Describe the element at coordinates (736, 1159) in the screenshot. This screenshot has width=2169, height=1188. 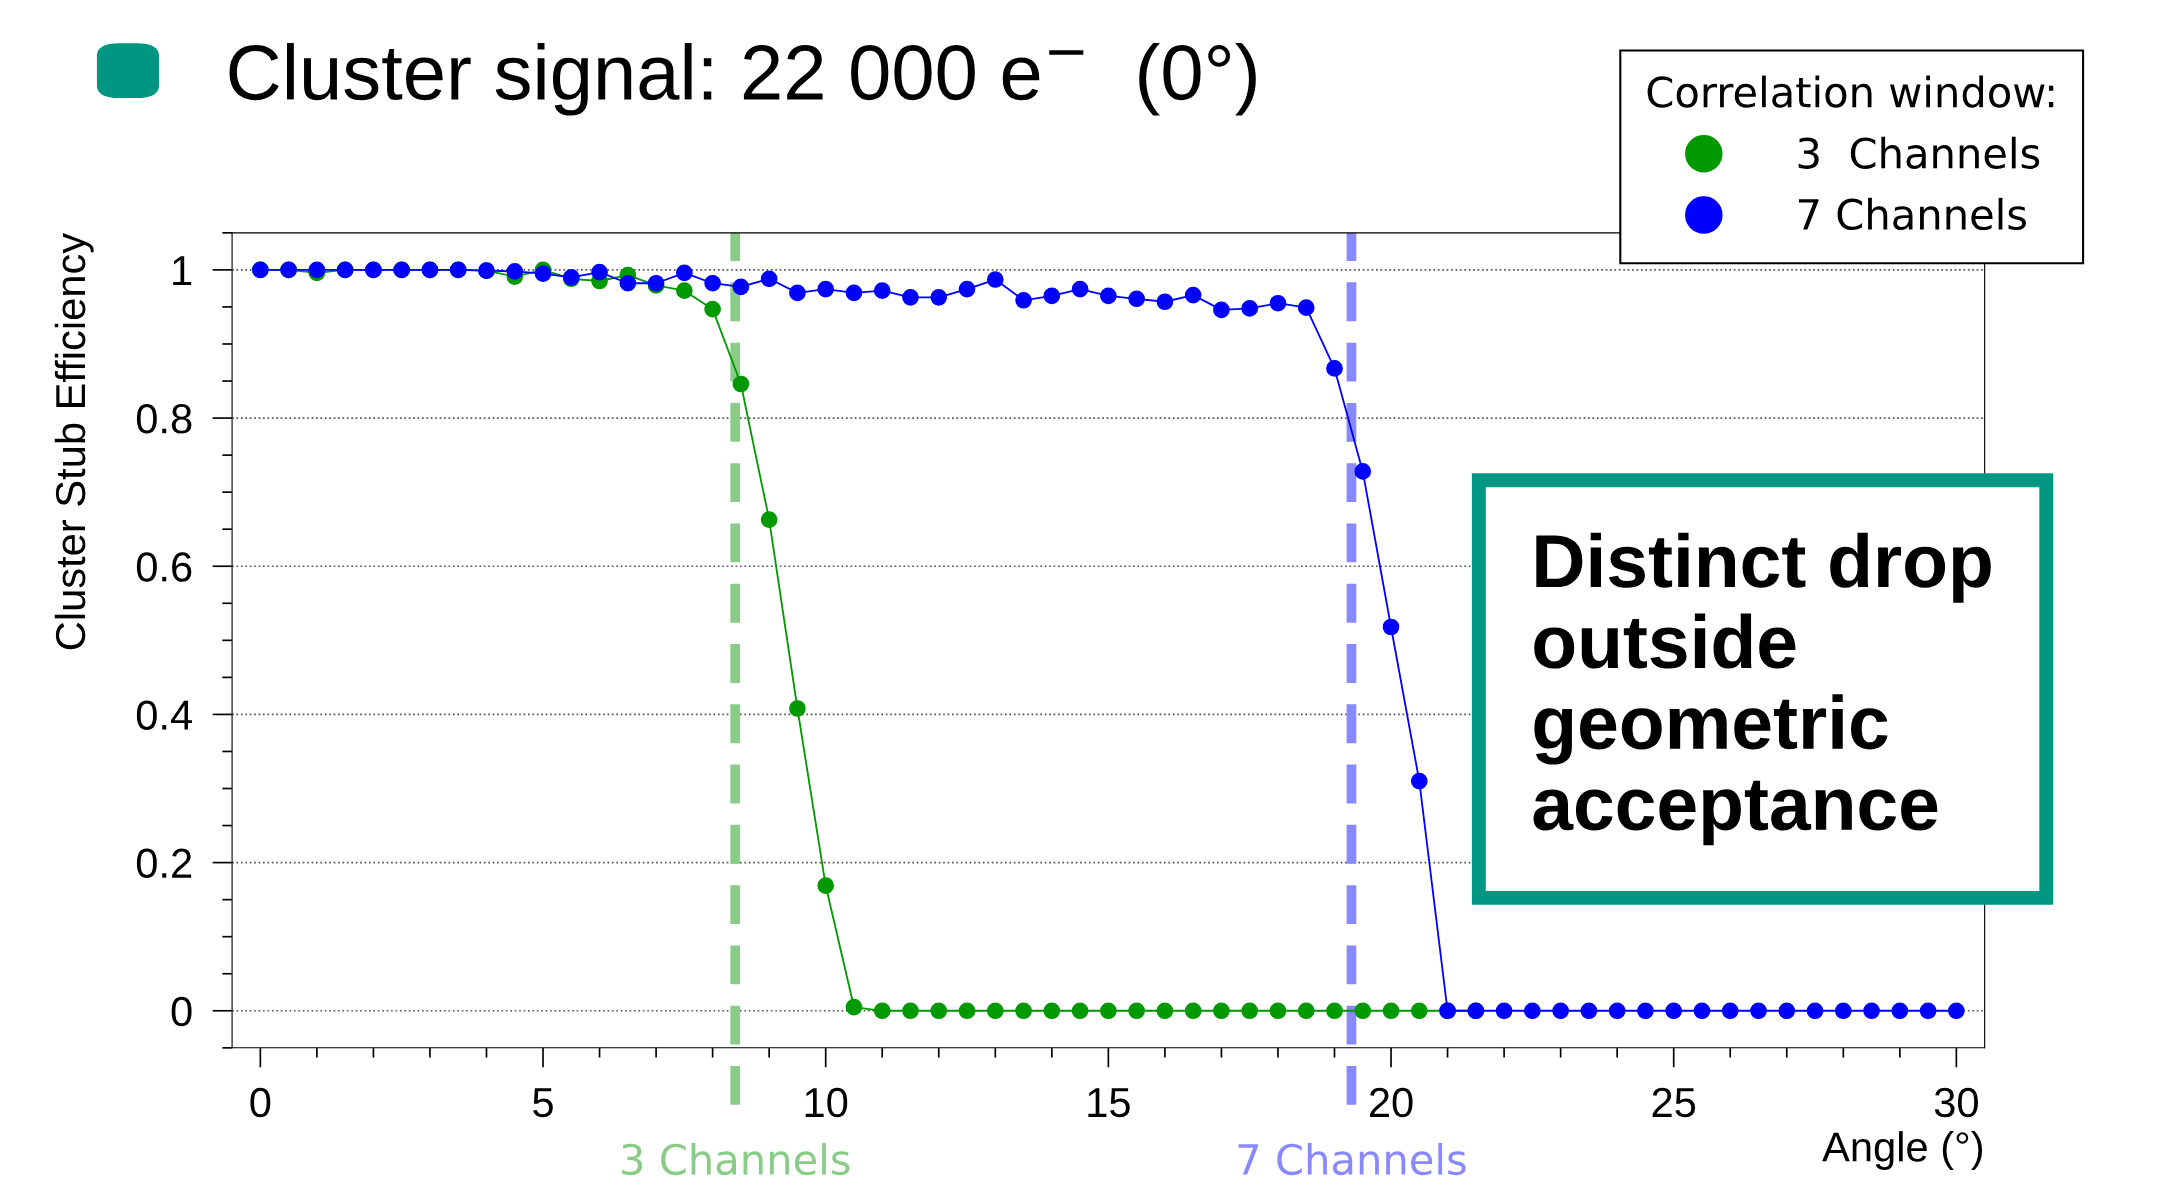
I see `ref-line-label: 3 Channels` at that location.